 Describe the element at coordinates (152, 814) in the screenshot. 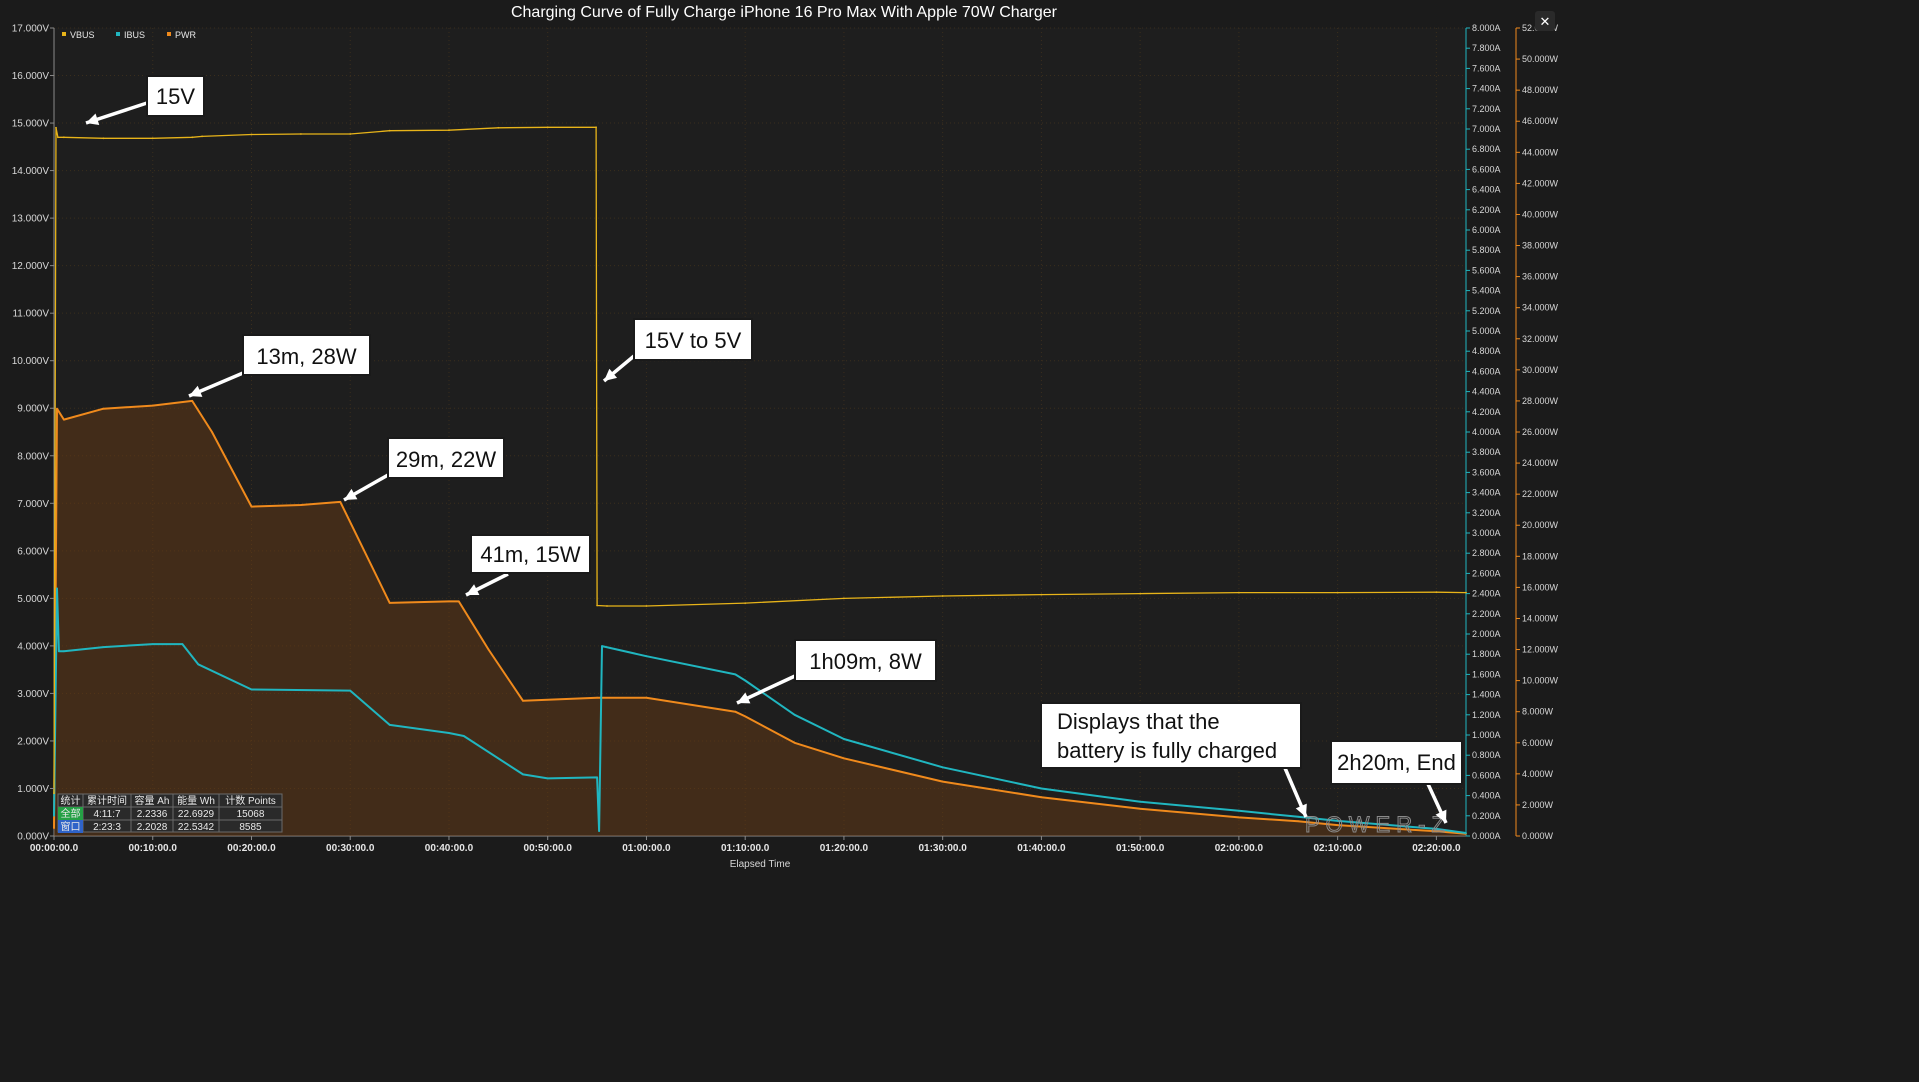

I see `stats-cell: 2.2336` at that location.